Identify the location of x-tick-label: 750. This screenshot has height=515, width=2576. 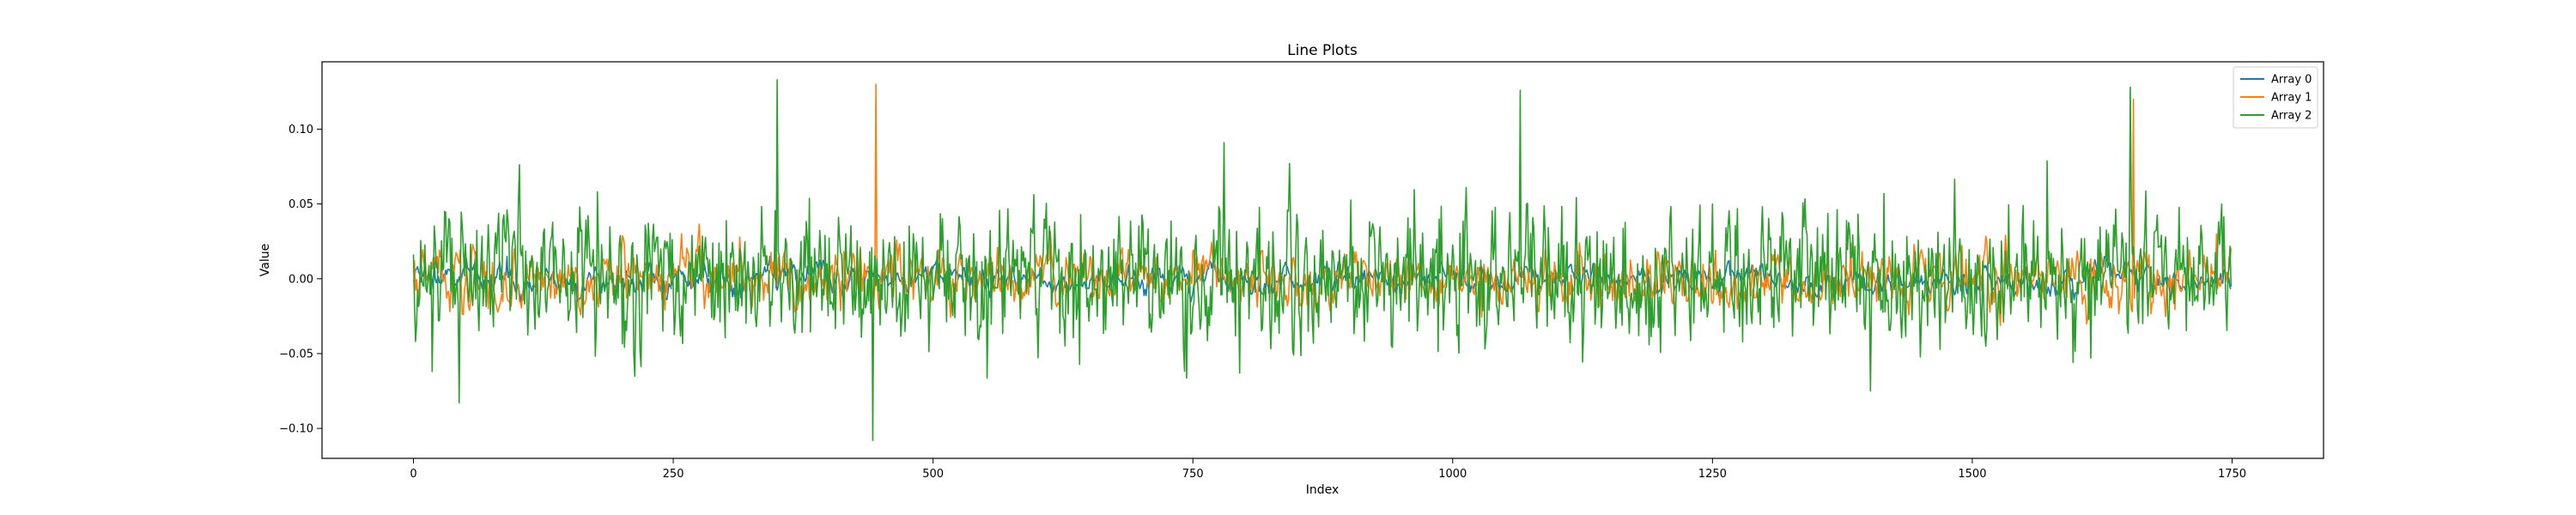
(1193, 474).